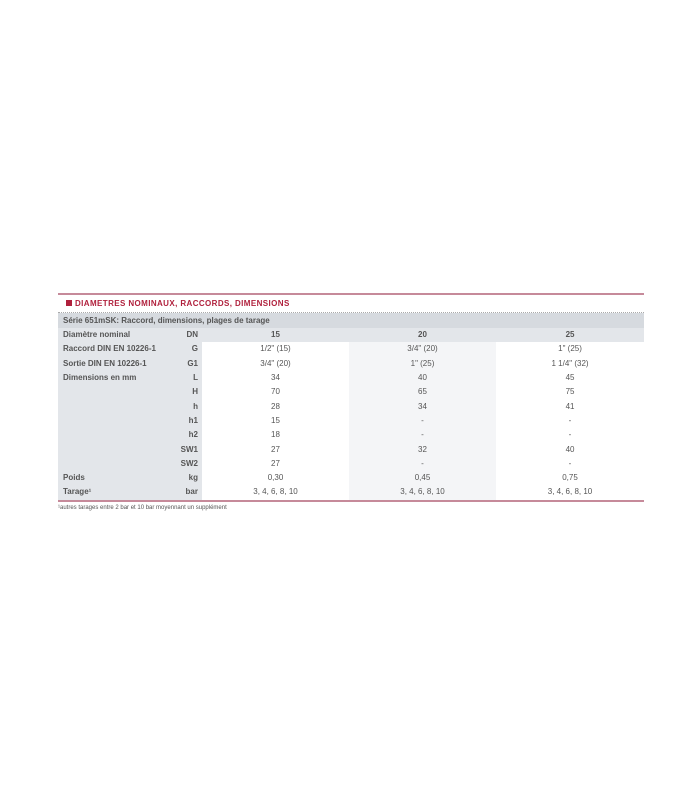  What do you see at coordinates (422, 478) in the screenshot?
I see `cell-dn20: 0,45` at bounding box center [422, 478].